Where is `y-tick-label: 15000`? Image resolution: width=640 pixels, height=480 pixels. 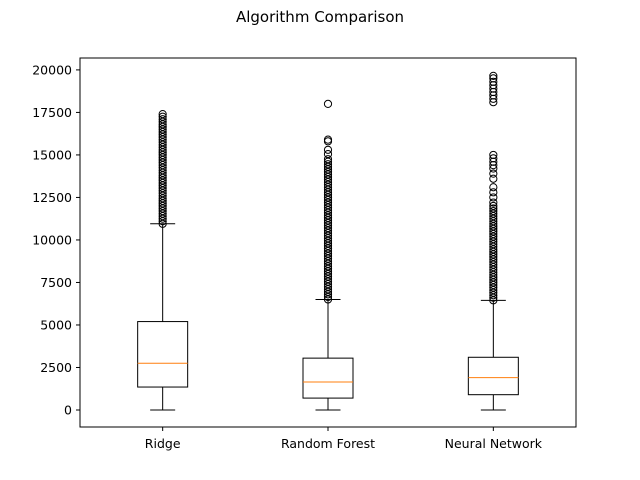 y-tick-label: 15000 is located at coordinates (52, 154).